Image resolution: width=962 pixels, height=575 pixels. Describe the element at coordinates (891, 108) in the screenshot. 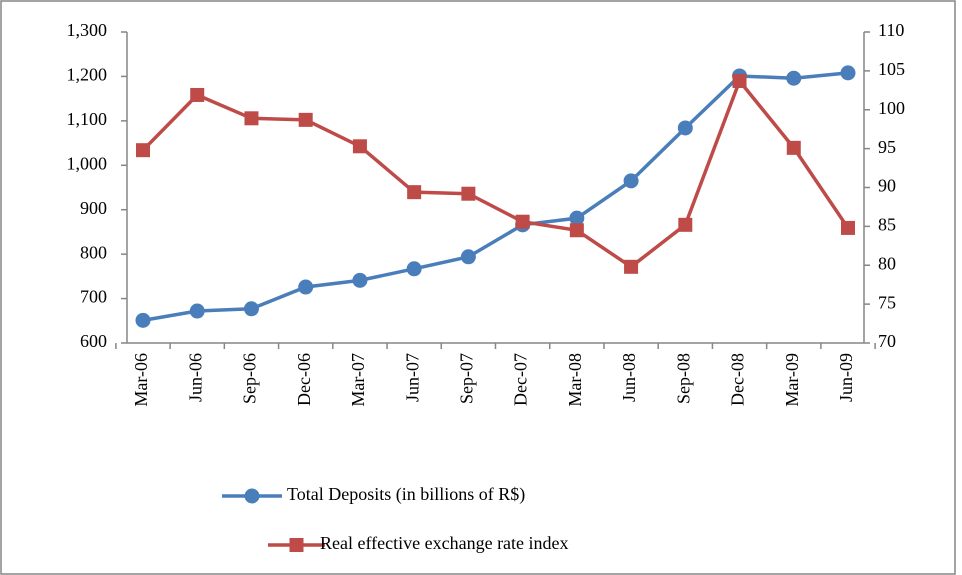

I see `y2-tick-label: 100` at that location.